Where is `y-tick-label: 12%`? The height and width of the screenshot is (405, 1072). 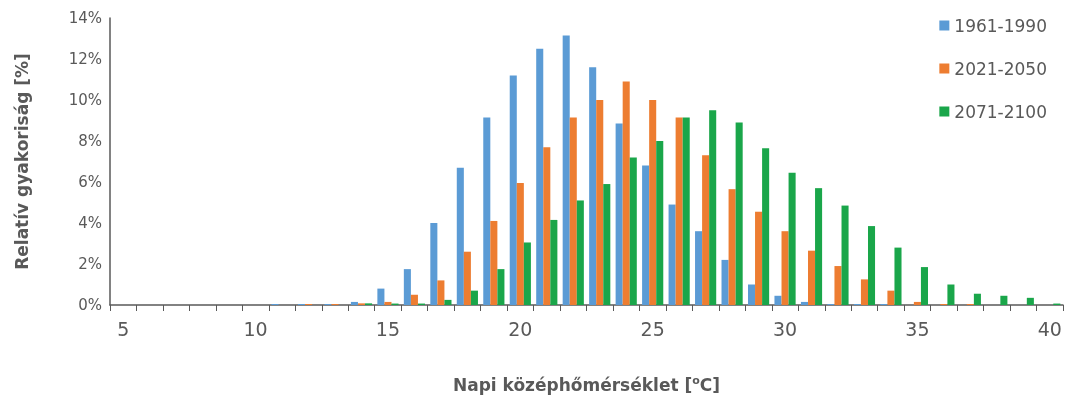
y-tick-label: 12% is located at coordinates (85, 59).